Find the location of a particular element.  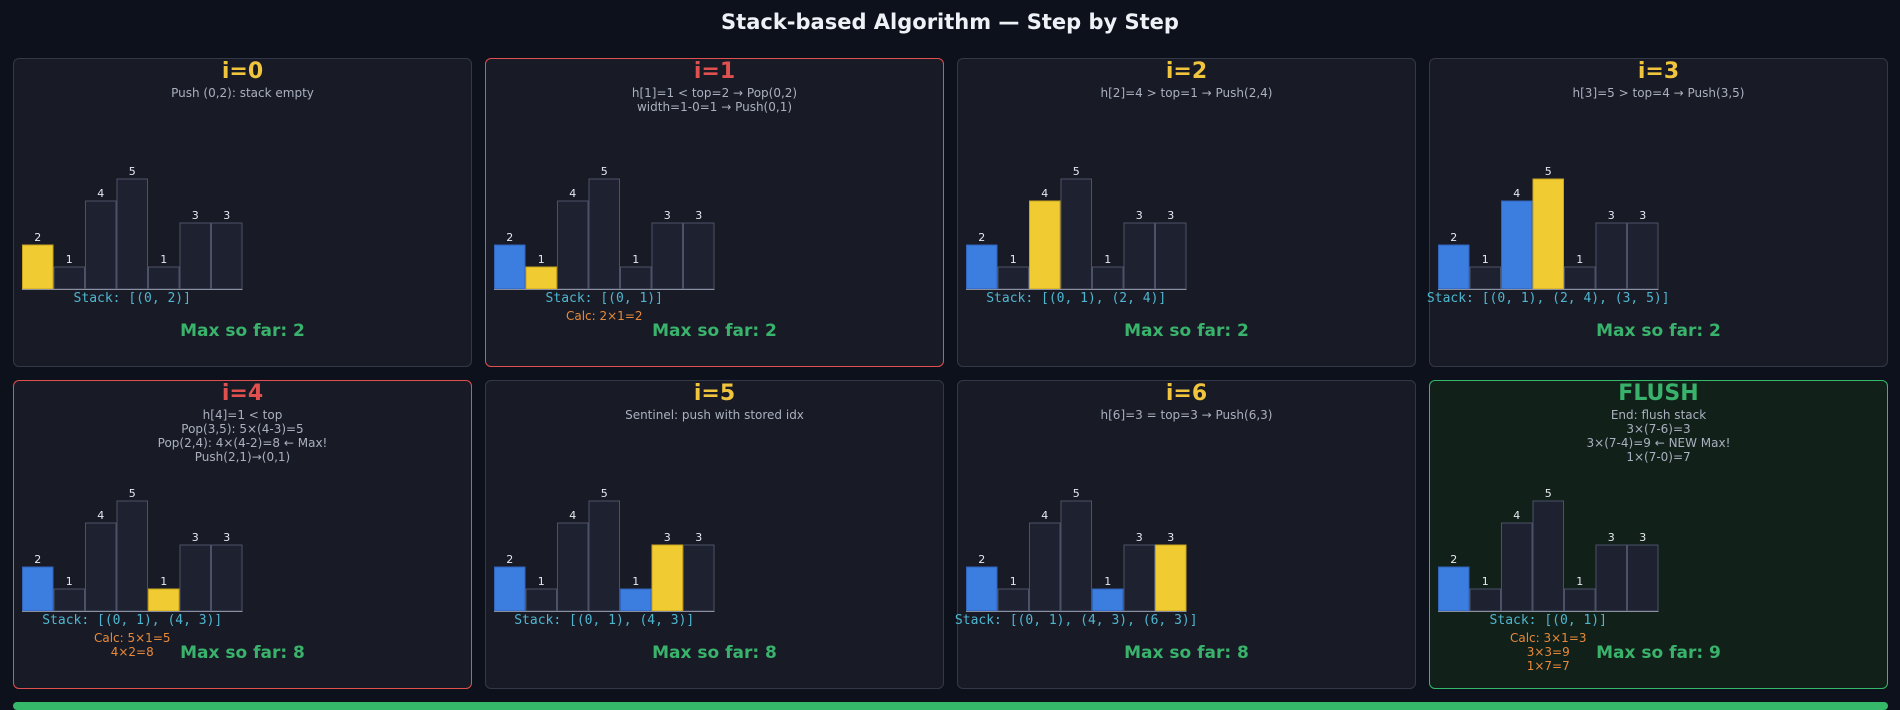

calc-line: 3×3=9 is located at coordinates (1548, 652).